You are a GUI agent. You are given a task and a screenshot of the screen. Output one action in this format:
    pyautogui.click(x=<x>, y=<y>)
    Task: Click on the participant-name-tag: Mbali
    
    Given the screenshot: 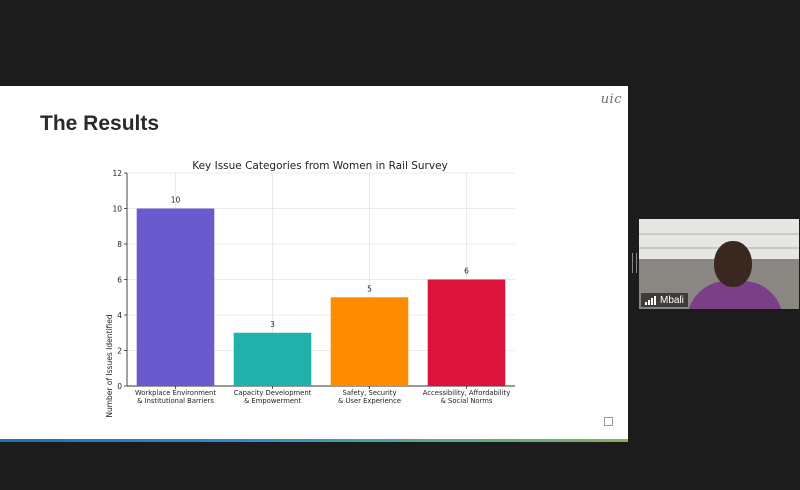 What is the action you would take?
    pyautogui.click(x=664, y=300)
    